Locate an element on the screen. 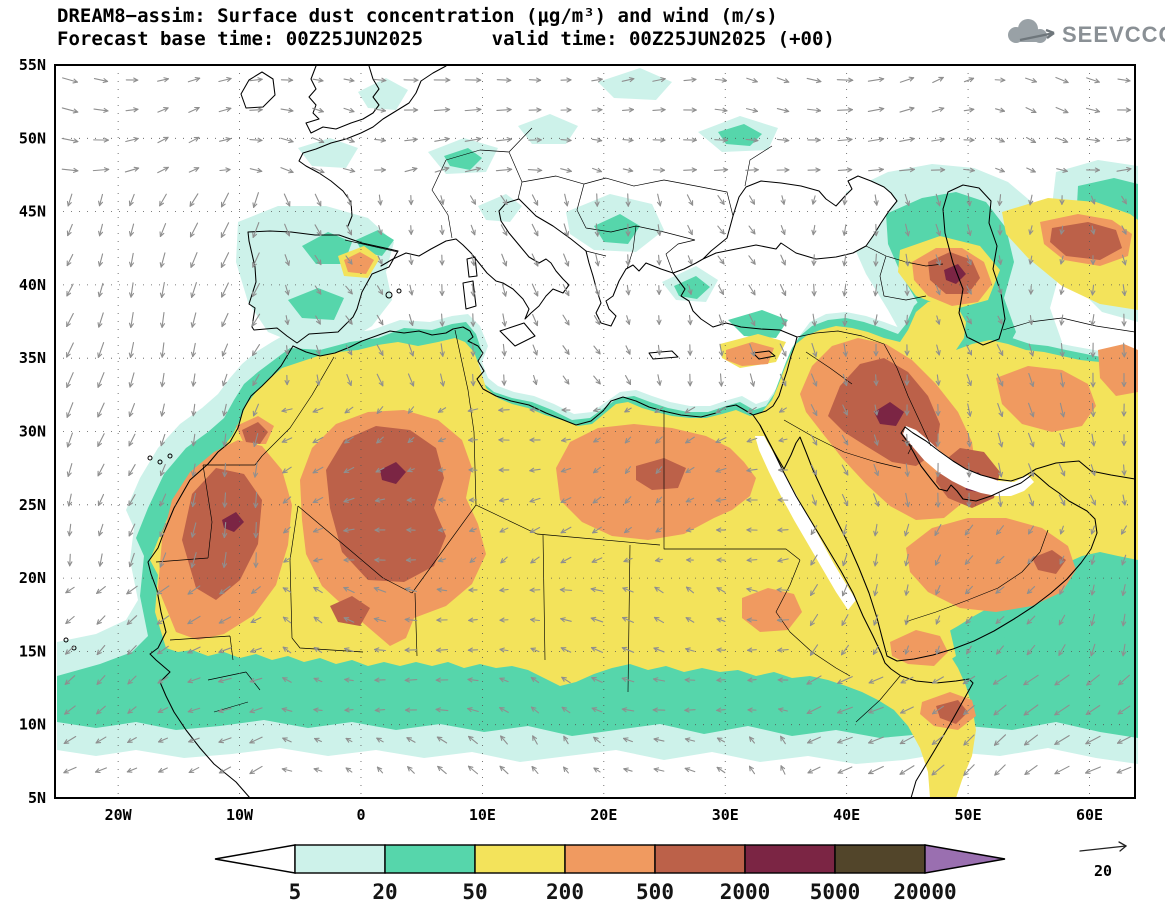  lat-tick-label: 20N is located at coordinates (32, 578).